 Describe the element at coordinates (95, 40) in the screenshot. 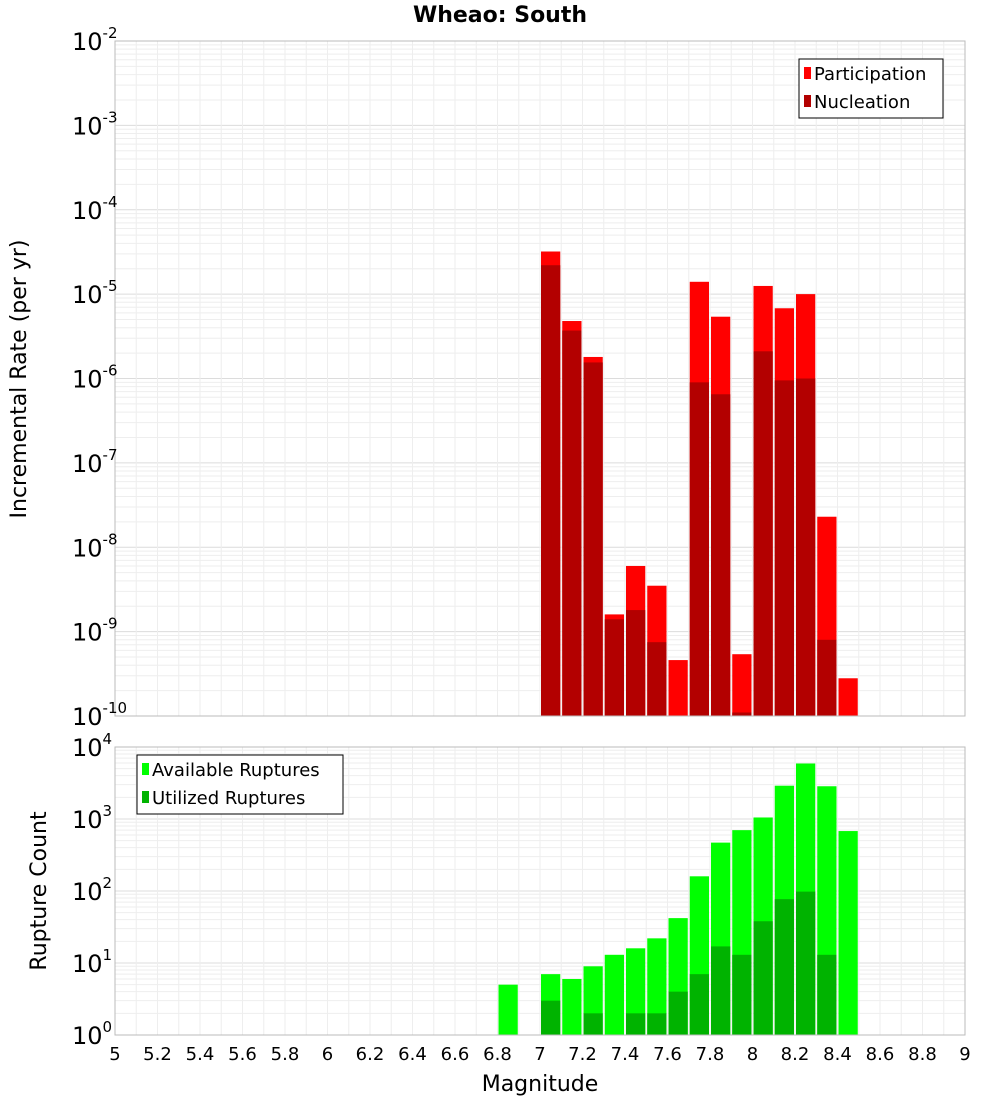

I see `rate-y-tick-label: 10⁻²` at that location.